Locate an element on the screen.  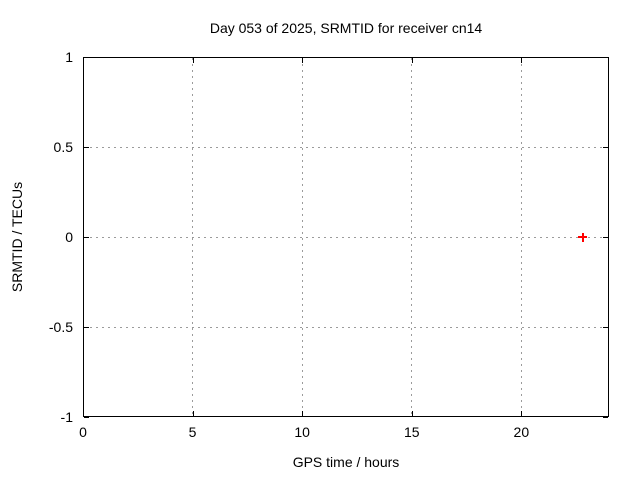
data-point-marker is located at coordinates (582, 237).